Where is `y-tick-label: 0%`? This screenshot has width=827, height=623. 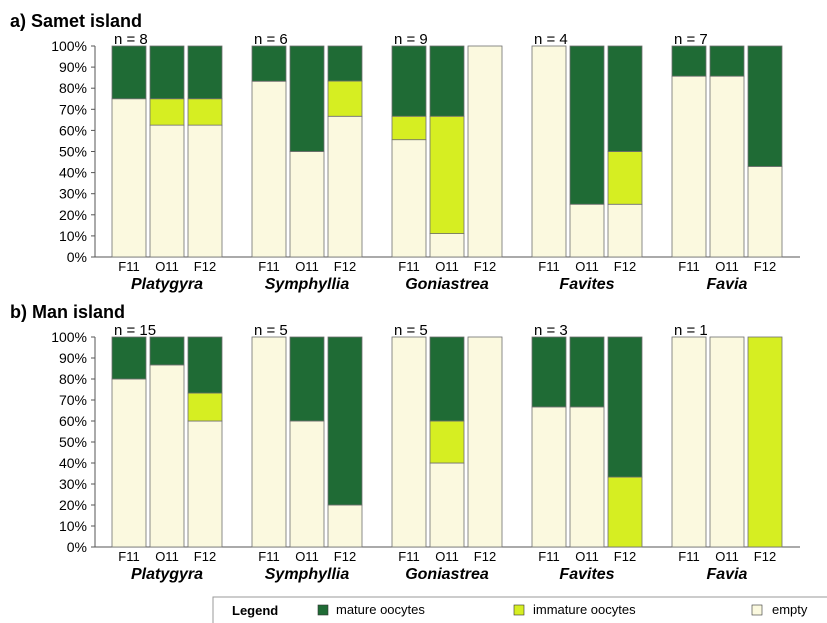 y-tick-label: 0% is located at coordinates (77, 547).